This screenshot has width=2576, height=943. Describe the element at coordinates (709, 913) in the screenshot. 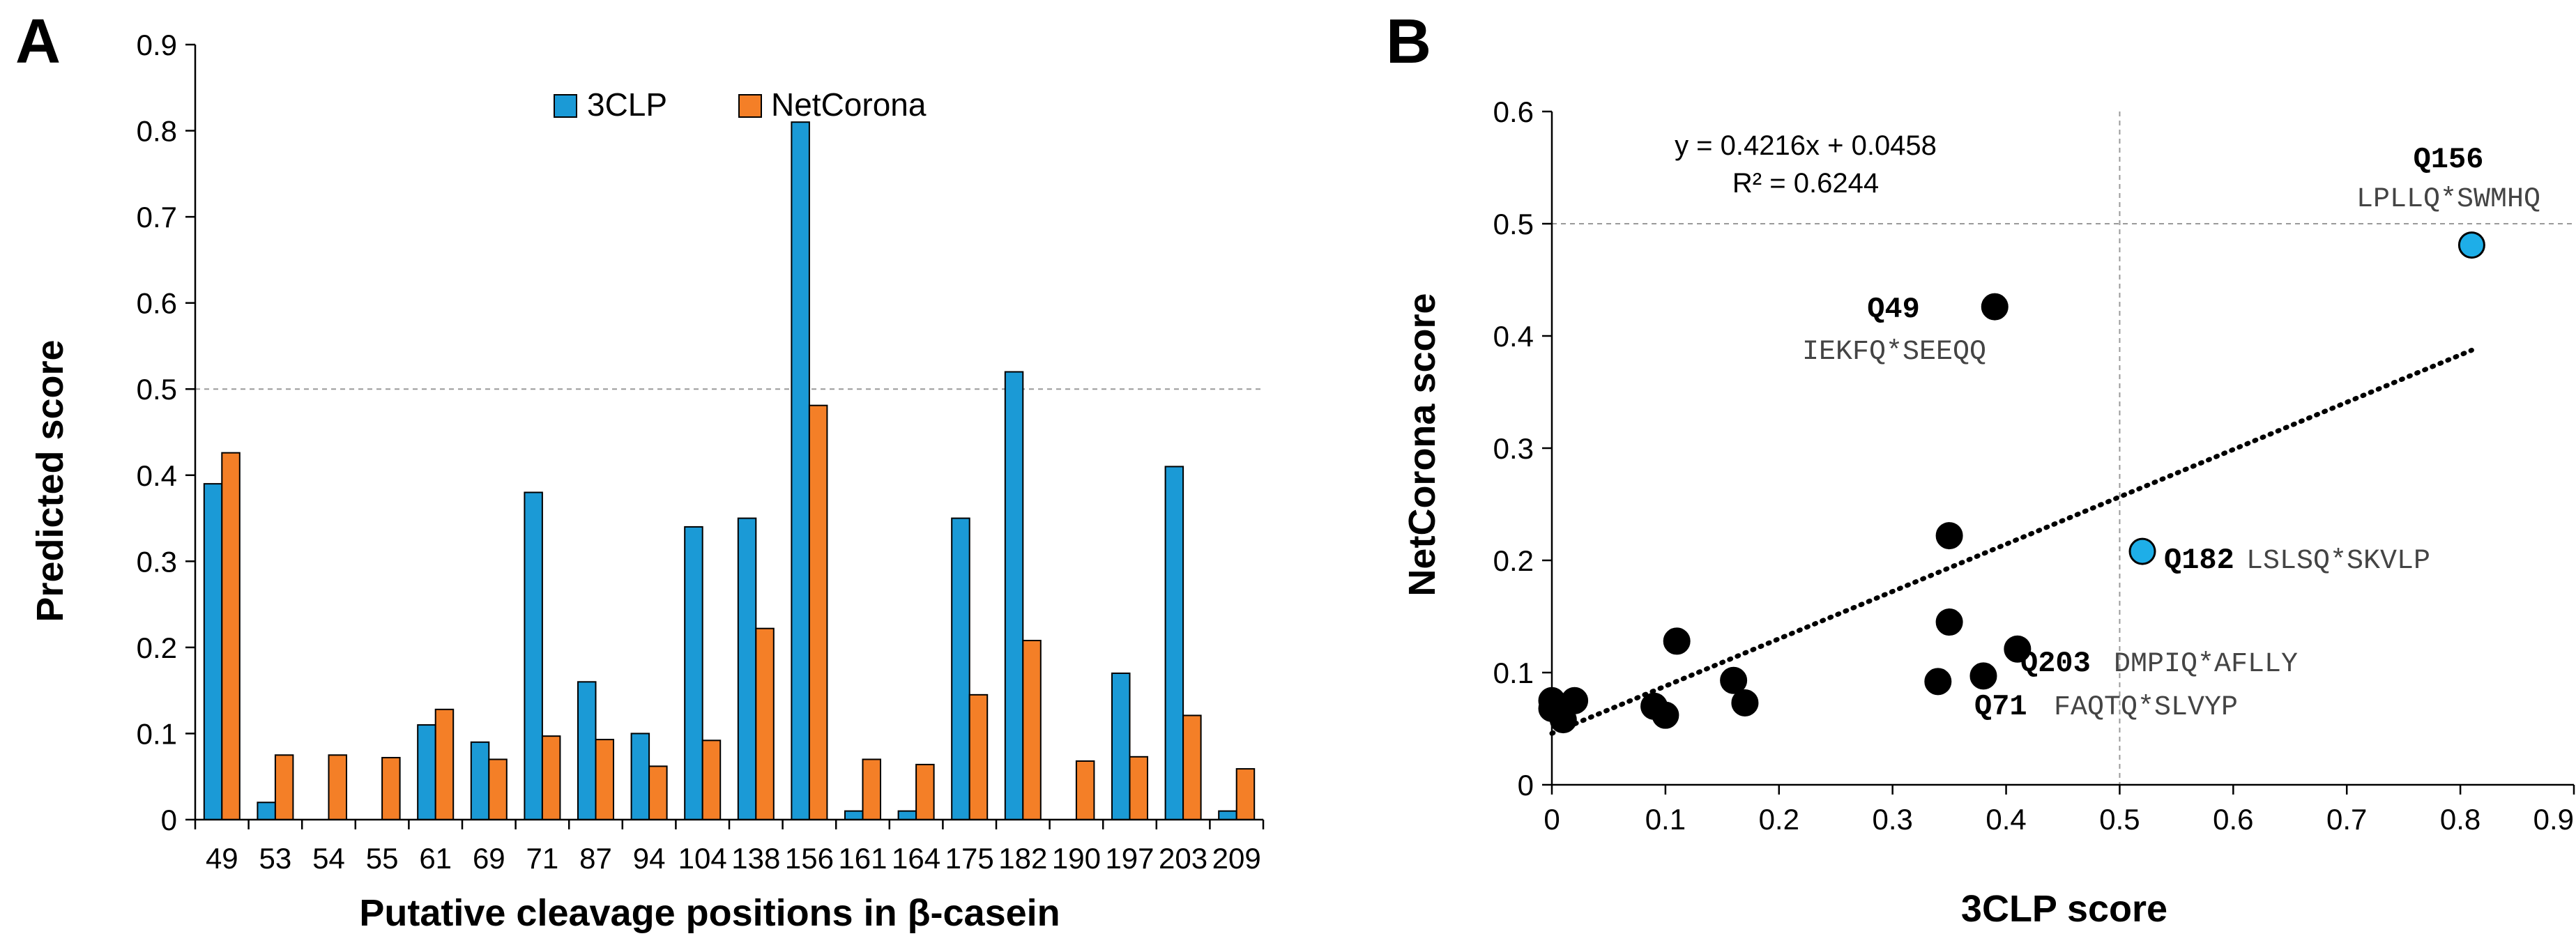

I see `x-axis-title-a: Putative cleavage positions in β-casein` at that location.